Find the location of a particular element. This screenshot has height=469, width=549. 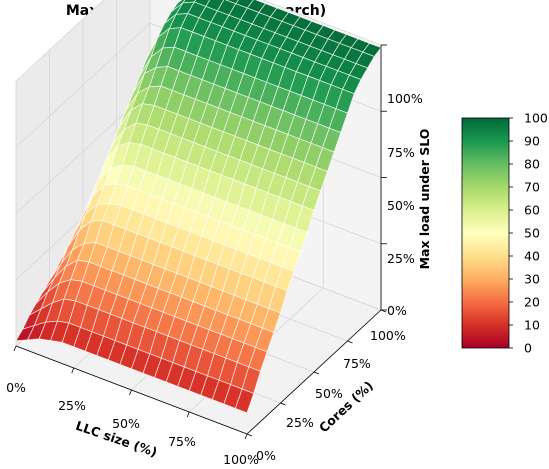

colorbar-ticks: 0 10 20 30 40 50 60 70 80 90 100 is located at coordinates (528, 233).